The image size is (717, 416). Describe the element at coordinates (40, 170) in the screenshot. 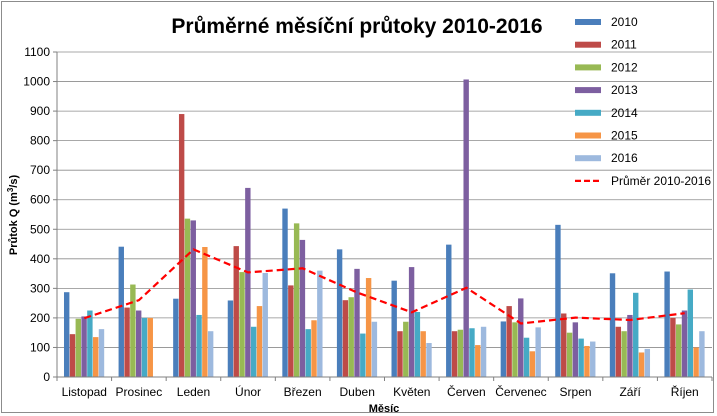

I see `y-tick-label: 700` at that location.